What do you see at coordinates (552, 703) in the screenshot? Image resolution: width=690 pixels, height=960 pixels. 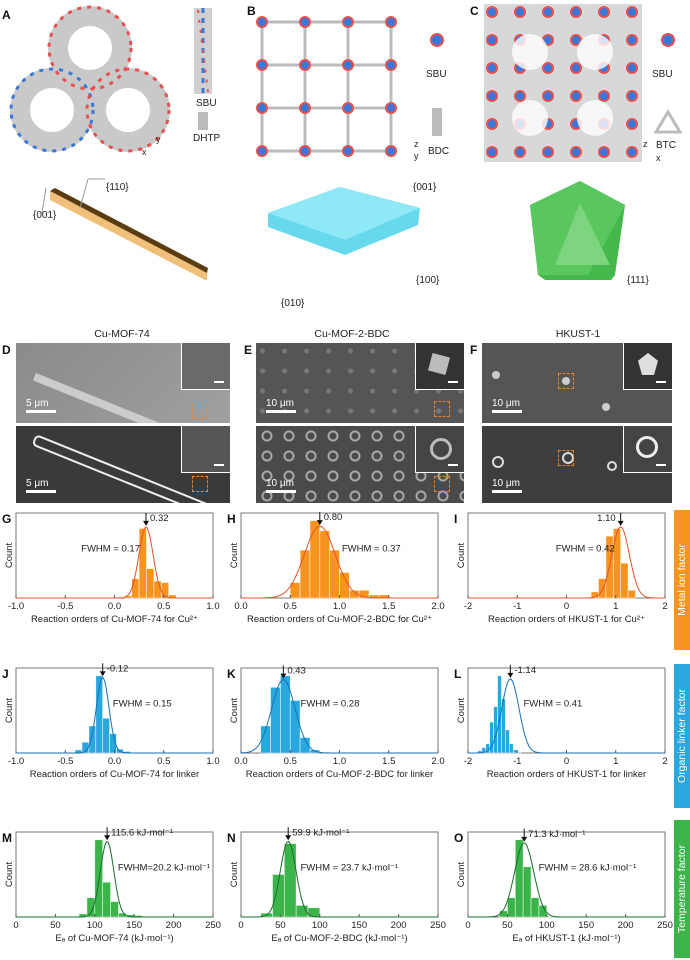 I see `fwhm-label: FWHM = 0.41` at bounding box center [552, 703].